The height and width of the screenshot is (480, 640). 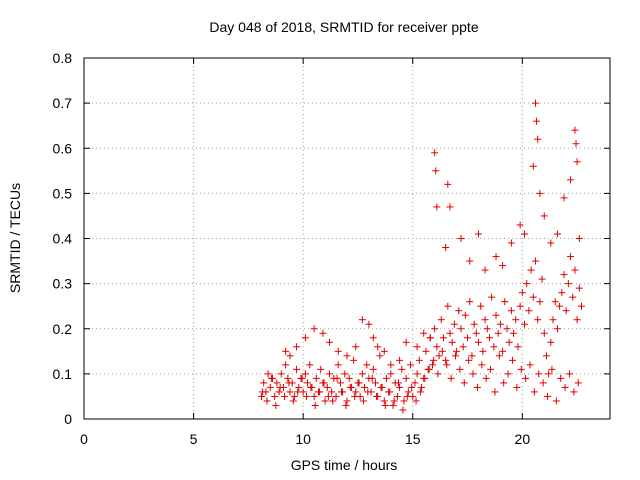 I want to click on y-tick-label: 0.4, so click(x=63, y=239).